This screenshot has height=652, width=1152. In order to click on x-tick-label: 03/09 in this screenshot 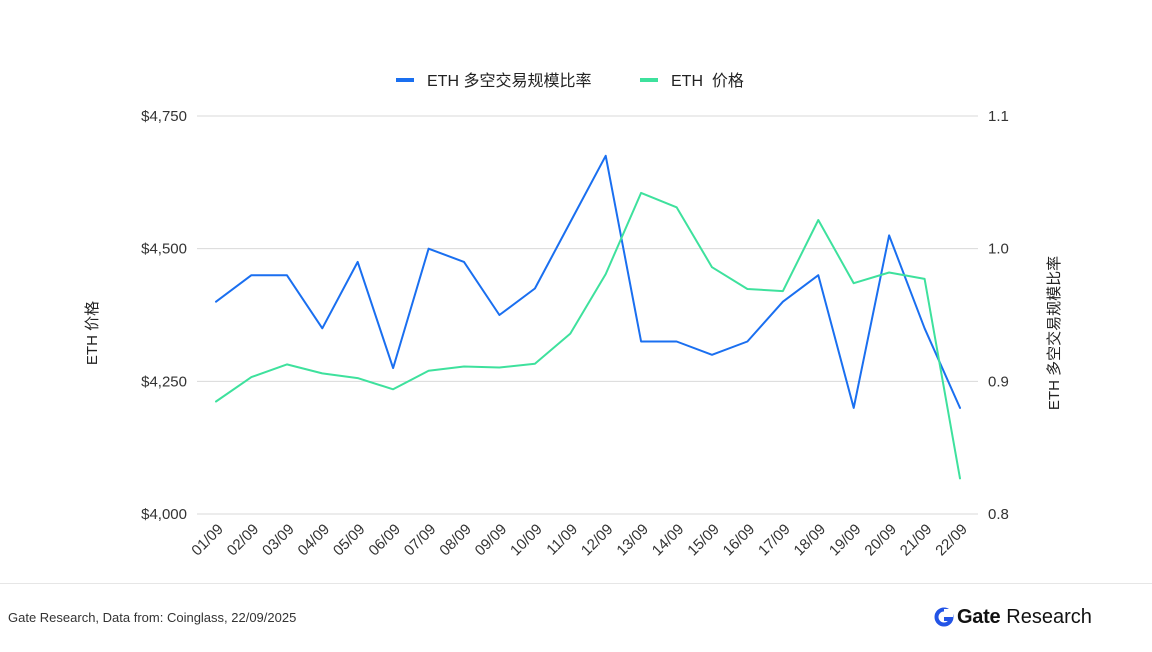, I will do `click(278, 540)`.